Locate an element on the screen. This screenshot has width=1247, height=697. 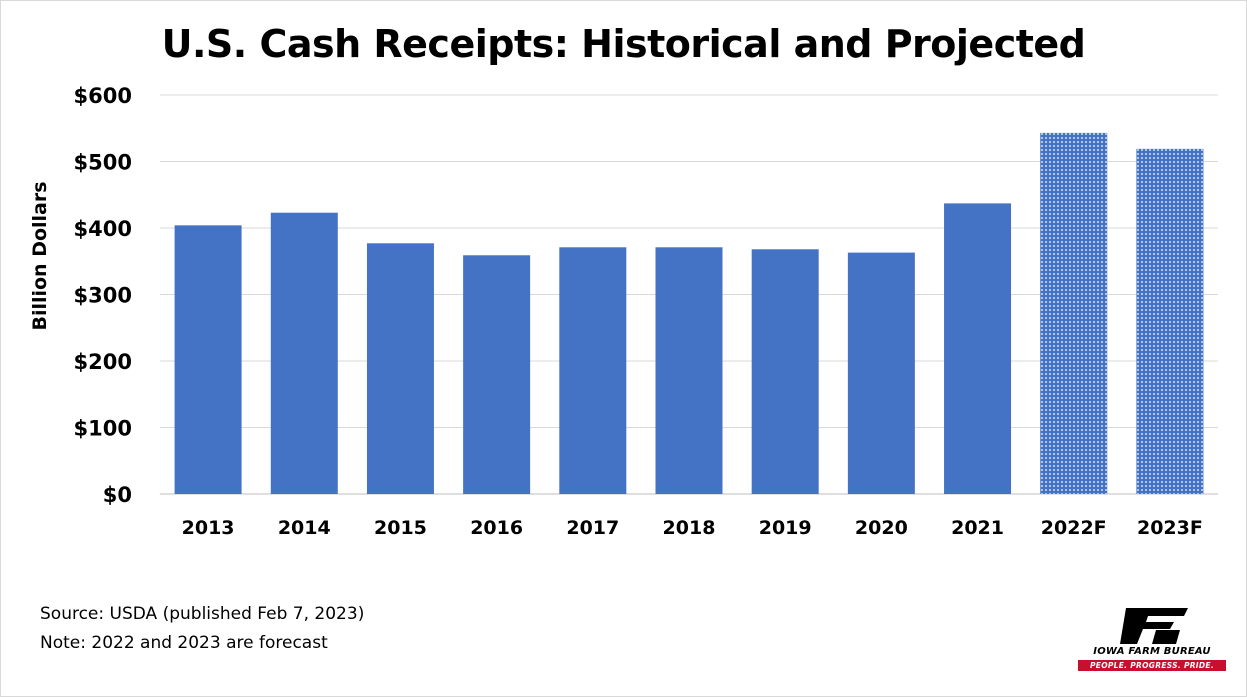
bar-2015 is located at coordinates (400, 368).